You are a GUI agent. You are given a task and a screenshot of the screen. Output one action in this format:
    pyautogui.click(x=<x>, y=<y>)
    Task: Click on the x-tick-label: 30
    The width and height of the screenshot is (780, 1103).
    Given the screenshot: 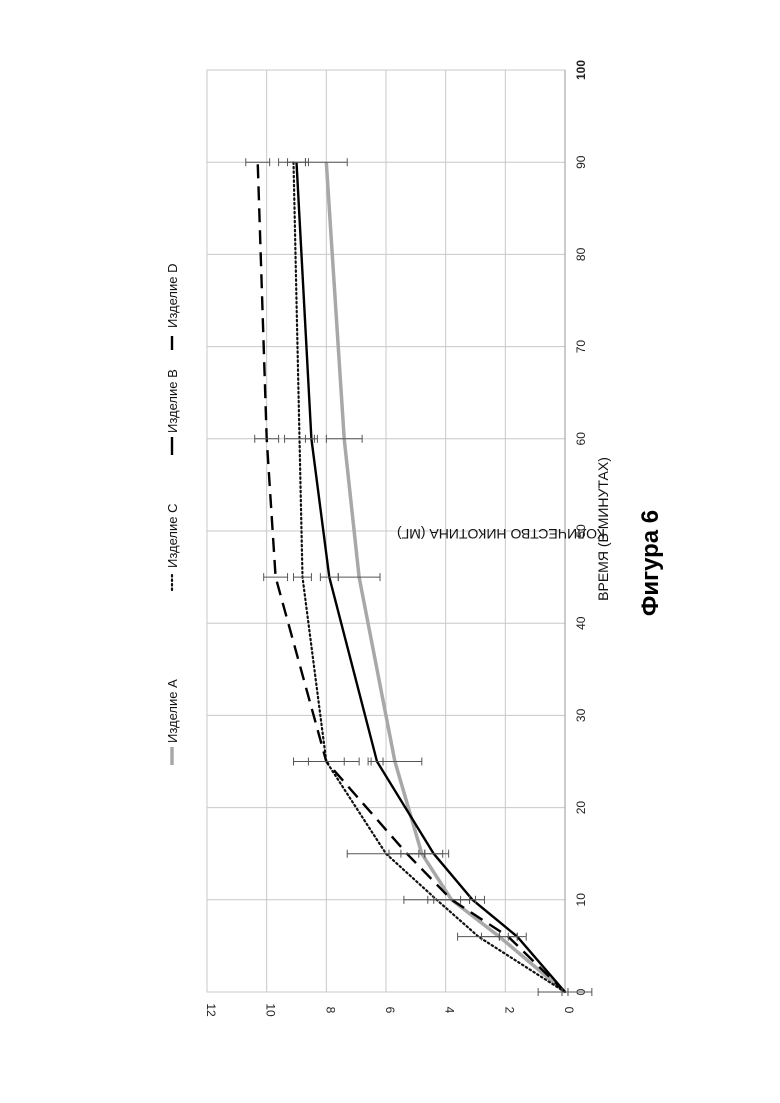 What is the action you would take?
    pyautogui.click(x=581, y=715)
    